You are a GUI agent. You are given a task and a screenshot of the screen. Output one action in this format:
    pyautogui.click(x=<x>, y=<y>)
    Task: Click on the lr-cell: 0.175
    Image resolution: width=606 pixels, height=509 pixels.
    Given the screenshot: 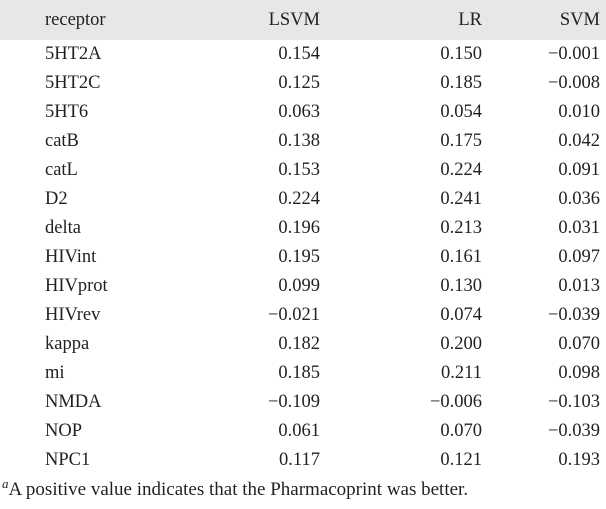 What is the action you would take?
    pyautogui.click(x=461, y=141)
    